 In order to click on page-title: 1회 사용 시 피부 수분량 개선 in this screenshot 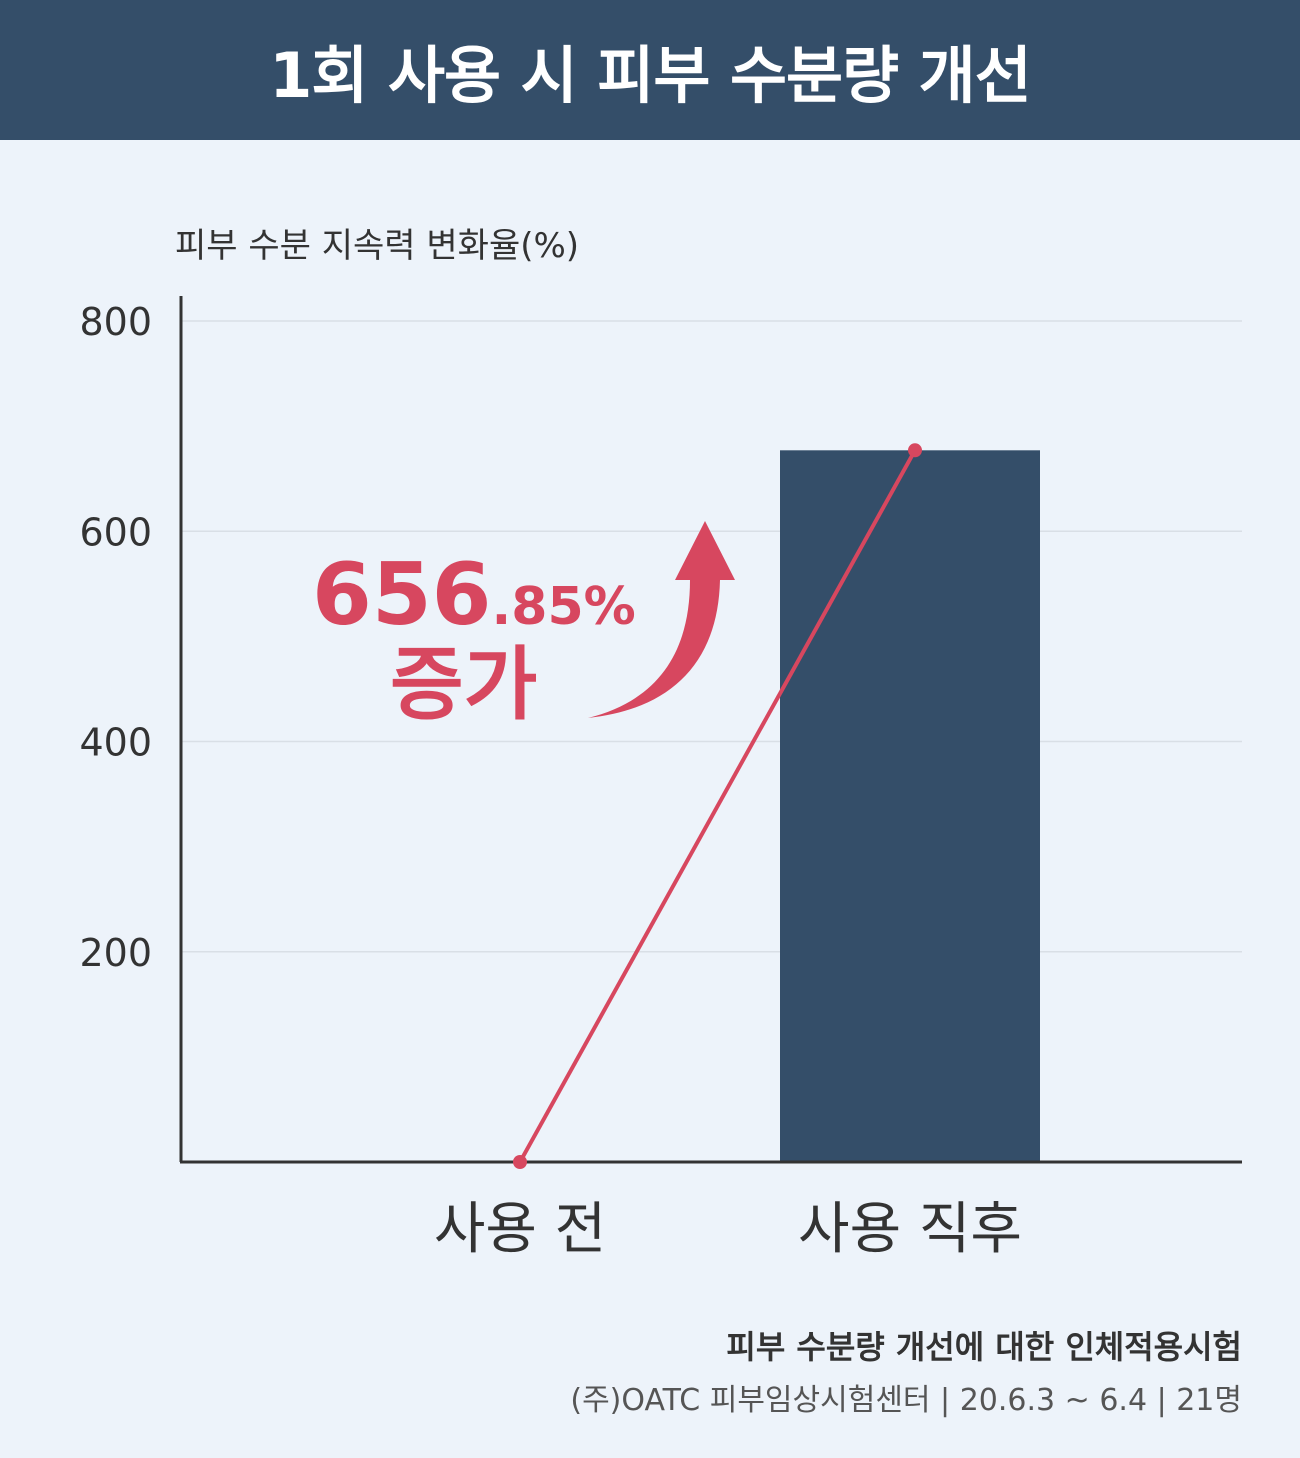, I will do `click(650, 75)`.